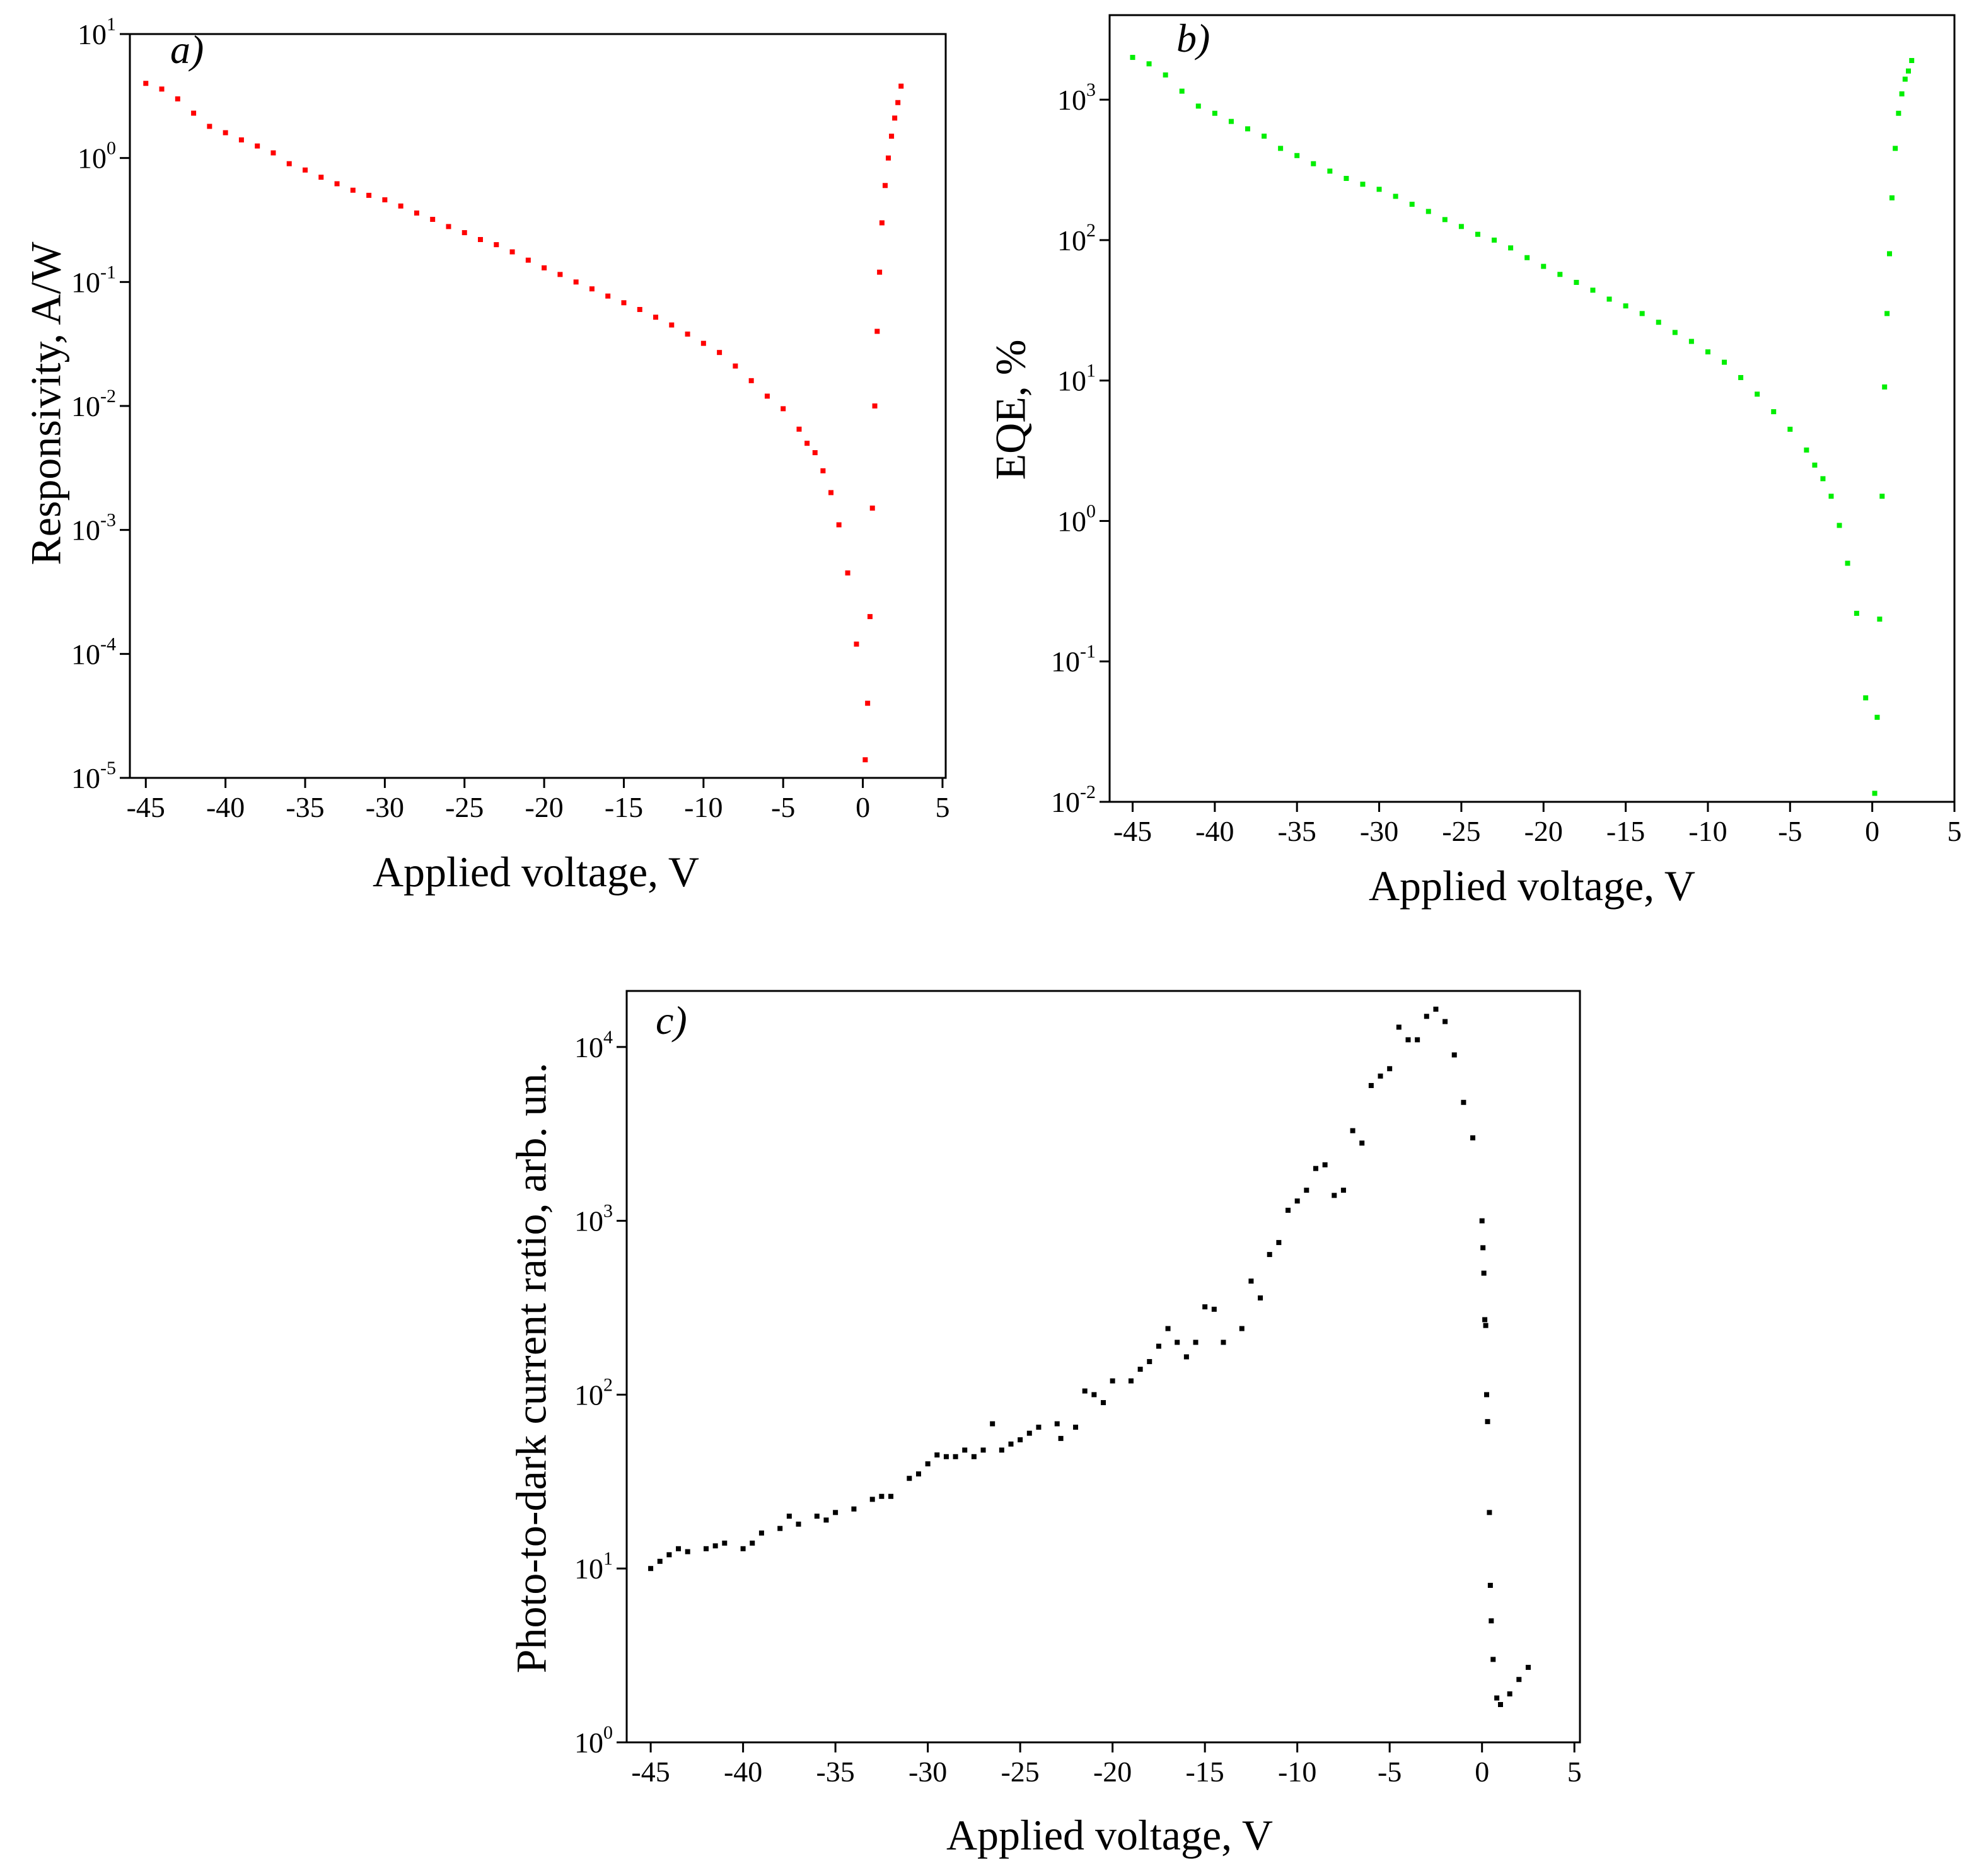  I want to click on x-tick-label: -20, so click(1112, 1772).